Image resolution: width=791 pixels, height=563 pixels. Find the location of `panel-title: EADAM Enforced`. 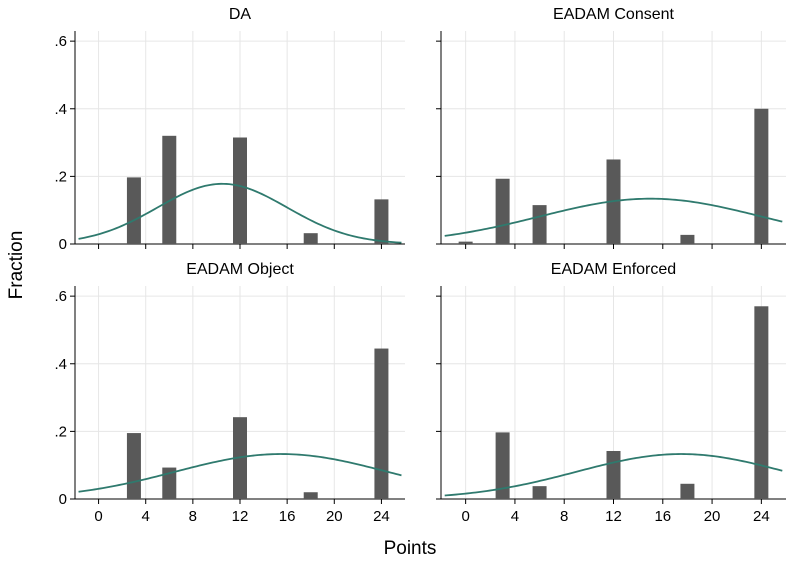

panel-title: EADAM Enforced is located at coordinates (613, 269).